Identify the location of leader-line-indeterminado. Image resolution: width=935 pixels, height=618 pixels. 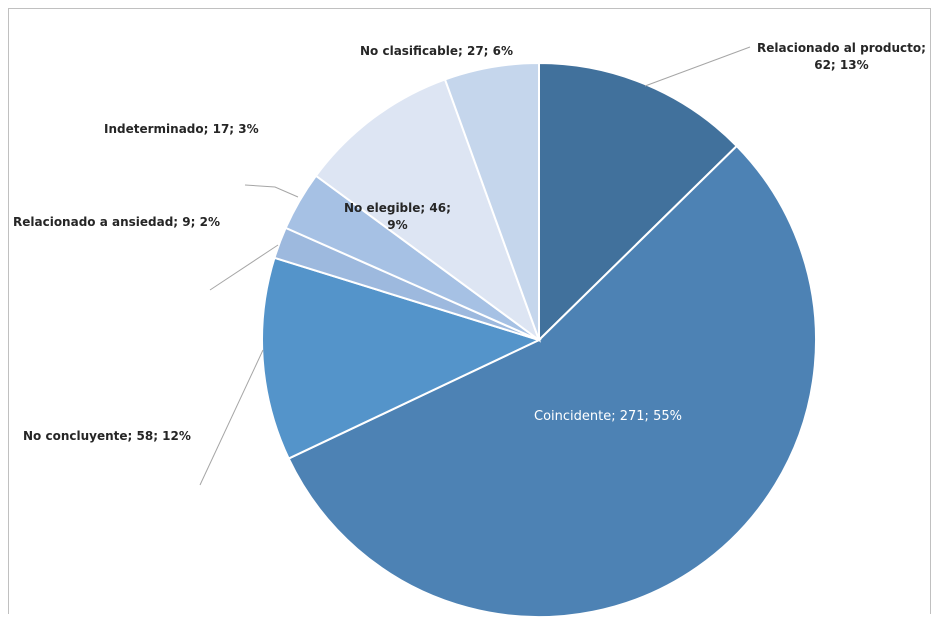
(271, 191).